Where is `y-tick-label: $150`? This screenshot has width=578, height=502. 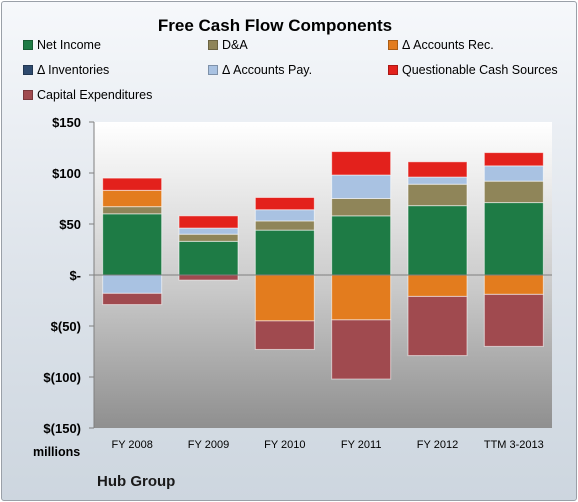
y-tick-label: $150 is located at coordinates (66, 122).